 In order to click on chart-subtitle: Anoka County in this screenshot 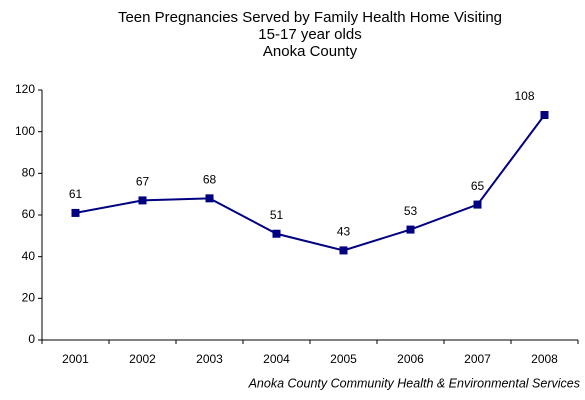, I will do `click(310, 51)`.